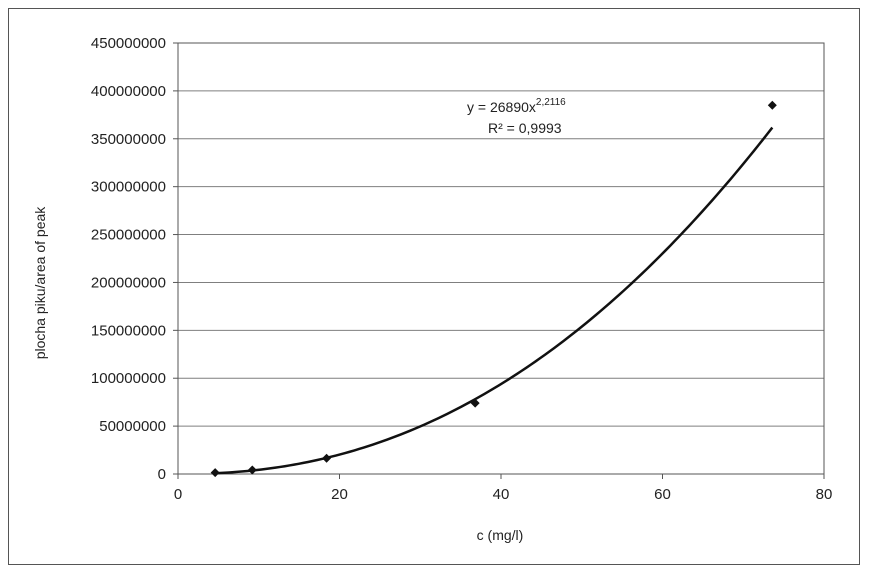 The height and width of the screenshot is (575, 870). Describe the element at coordinates (40, 283) in the screenshot. I see `y-axis-title: plocha piku/area of peak` at that location.